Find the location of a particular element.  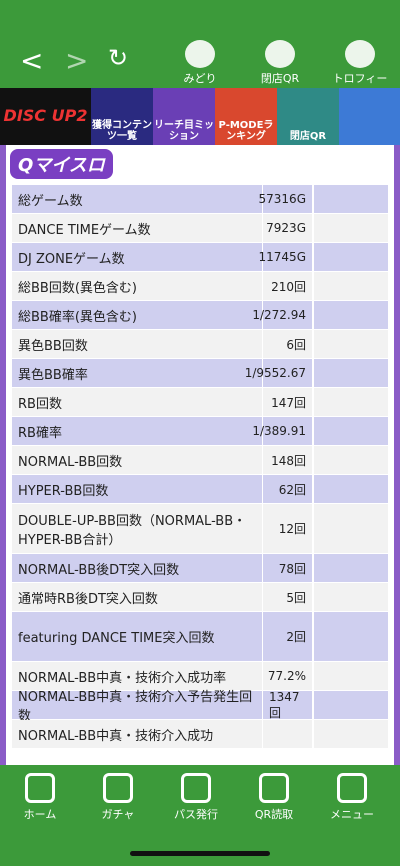

nav-label: パス発行 is located at coordinates (196, 814).